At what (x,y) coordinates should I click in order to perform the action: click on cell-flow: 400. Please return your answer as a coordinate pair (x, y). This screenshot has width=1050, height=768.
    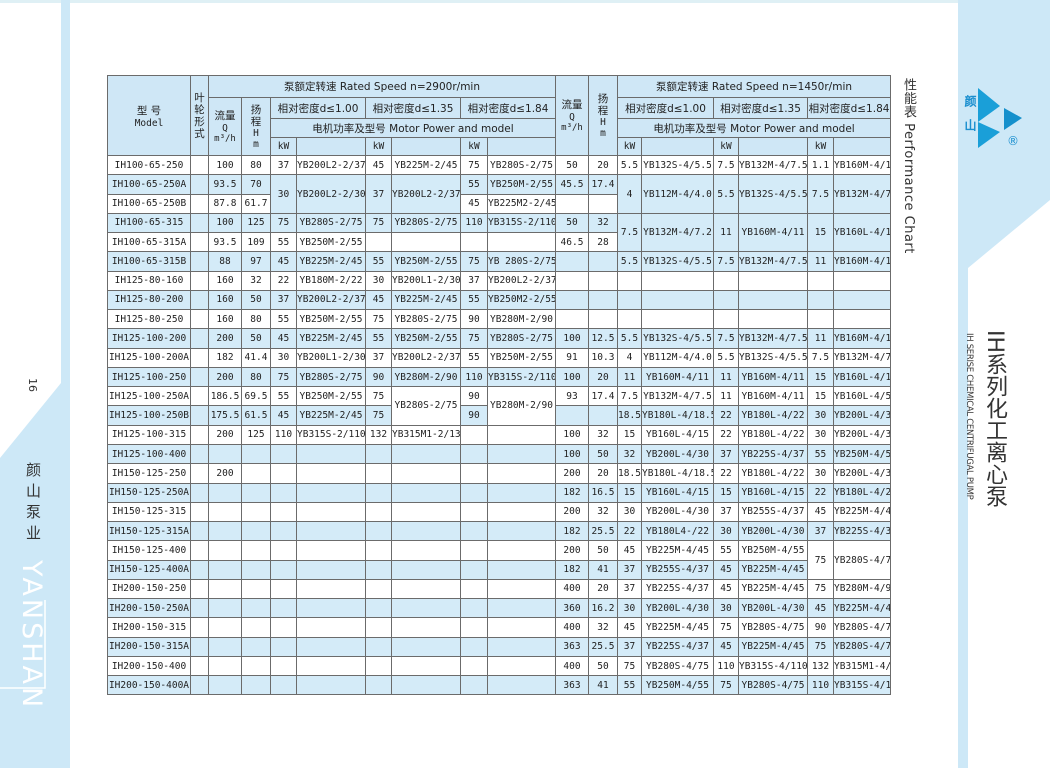
    Looking at the image, I should click on (572, 666).